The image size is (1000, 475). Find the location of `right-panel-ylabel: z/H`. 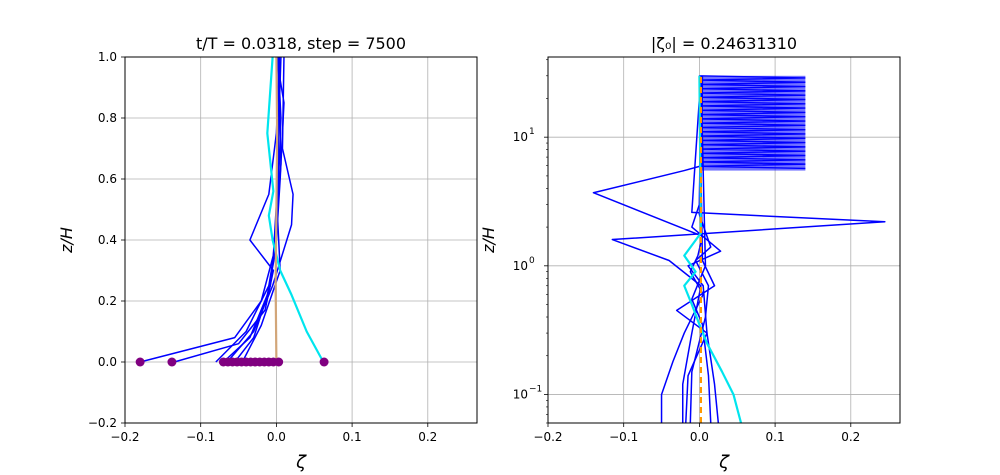

right-panel-ylabel: z/H is located at coordinates (488, 240).